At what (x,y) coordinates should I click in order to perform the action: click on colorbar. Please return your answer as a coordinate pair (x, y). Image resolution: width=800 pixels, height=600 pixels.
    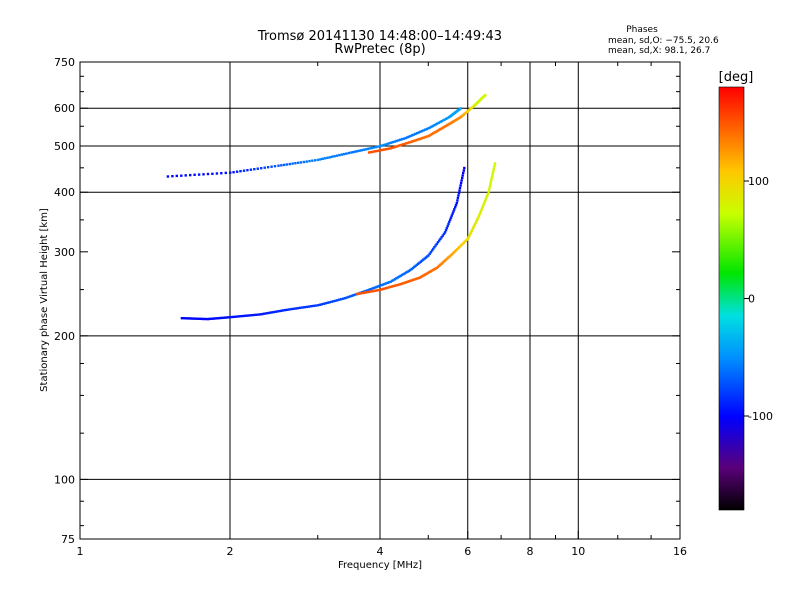
    Looking at the image, I should click on (731, 298).